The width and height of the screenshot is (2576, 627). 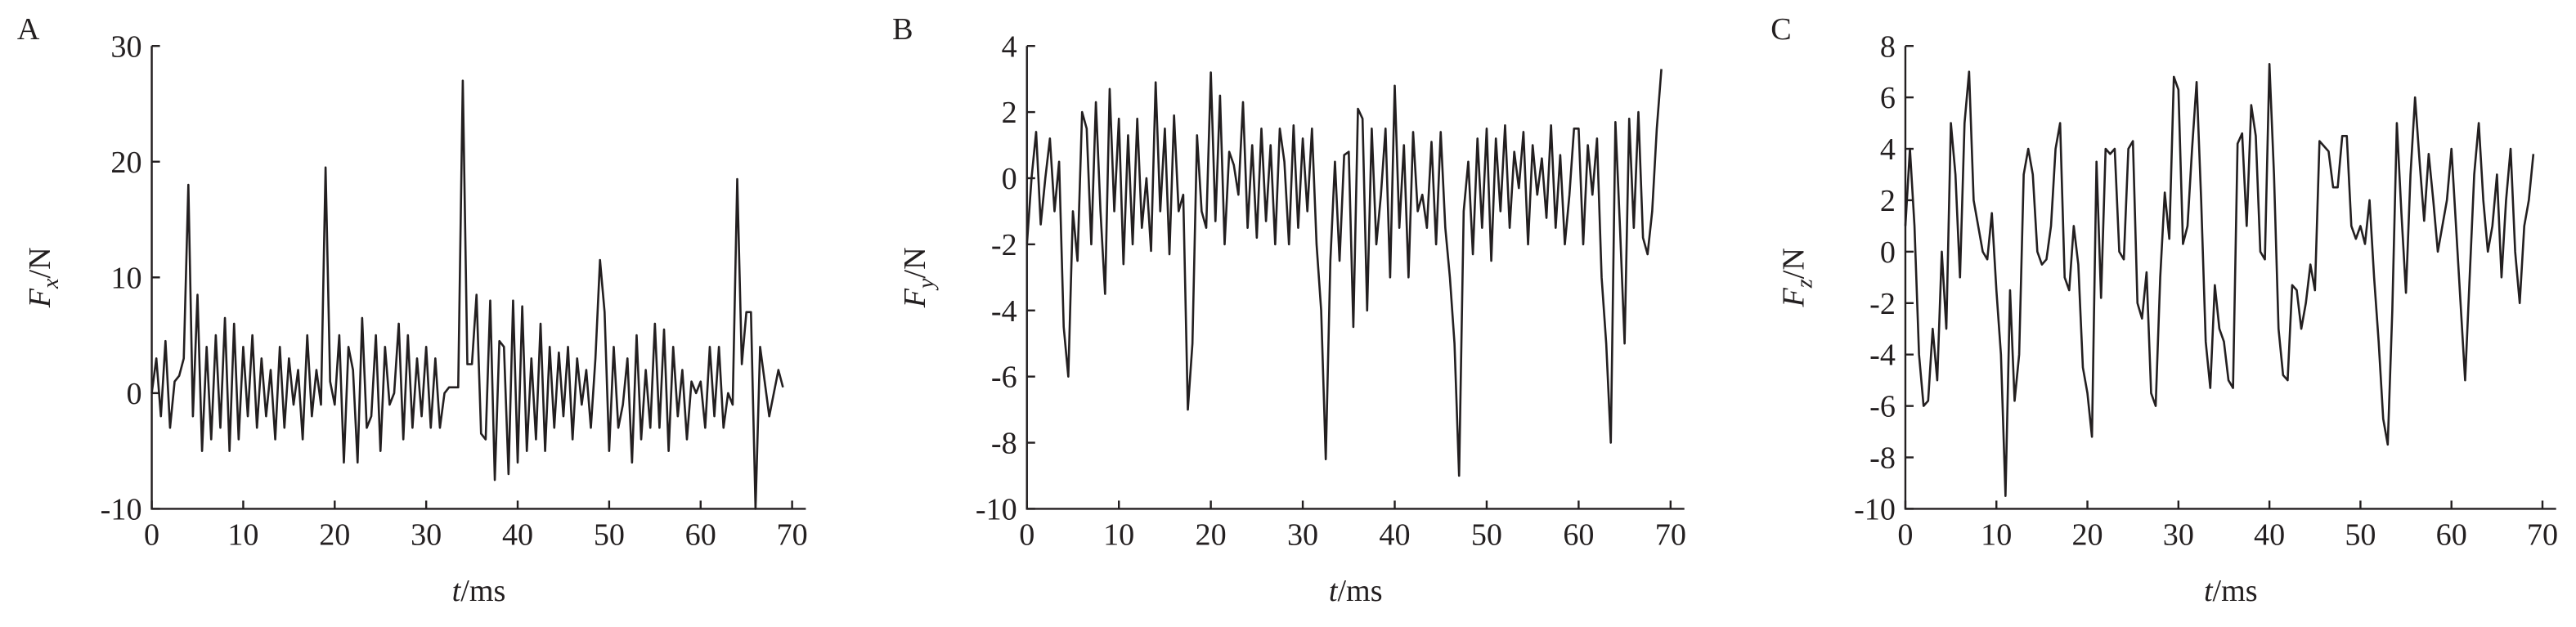 I want to click on y-axis-label: Fx/N, so click(x=43, y=277).